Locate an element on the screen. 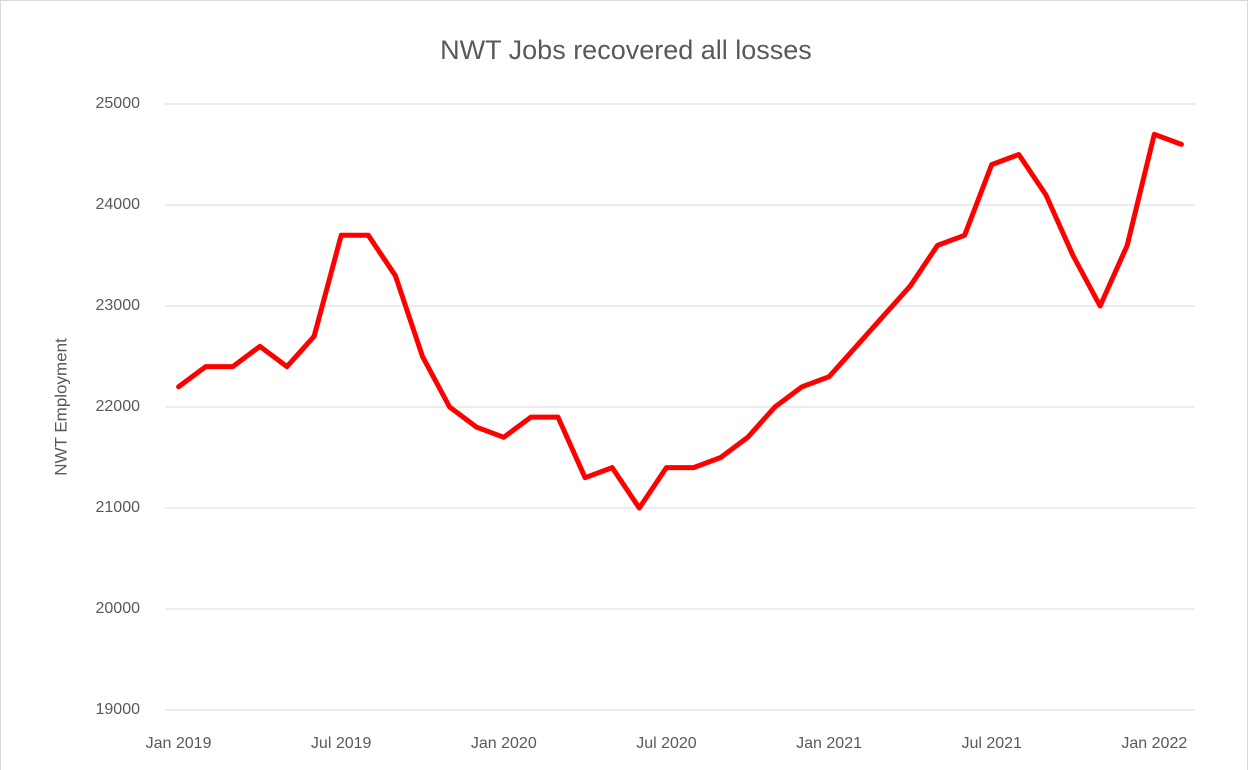 This screenshot has height=770, width=1253. x-tick-label: Jul 2021 is located at coordinates (991, 743).